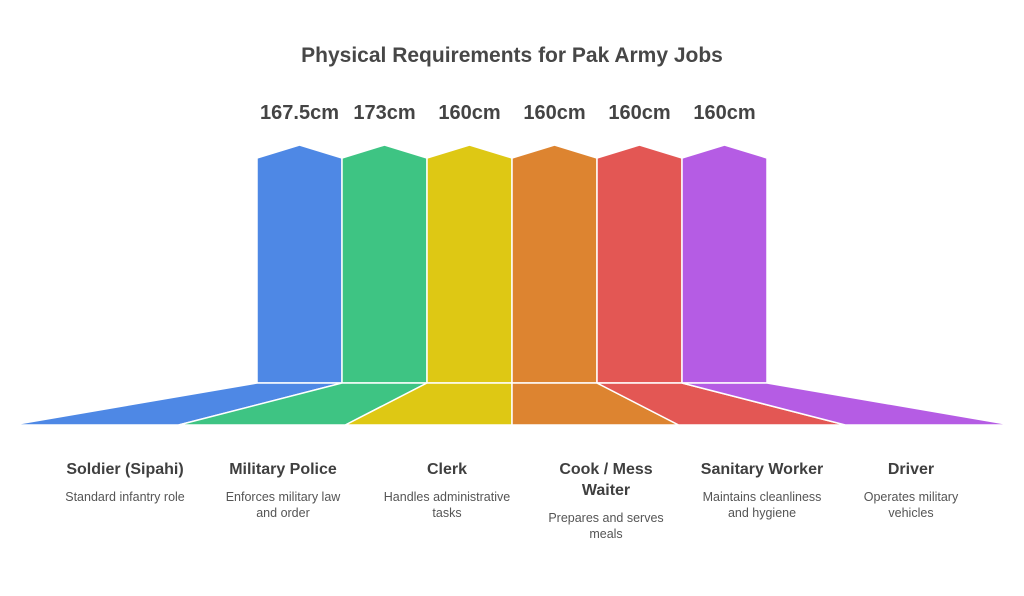 The height and width of the screenshot is (596, 1024). I want to click on height-label-5: 160cm, so click(639, 113).